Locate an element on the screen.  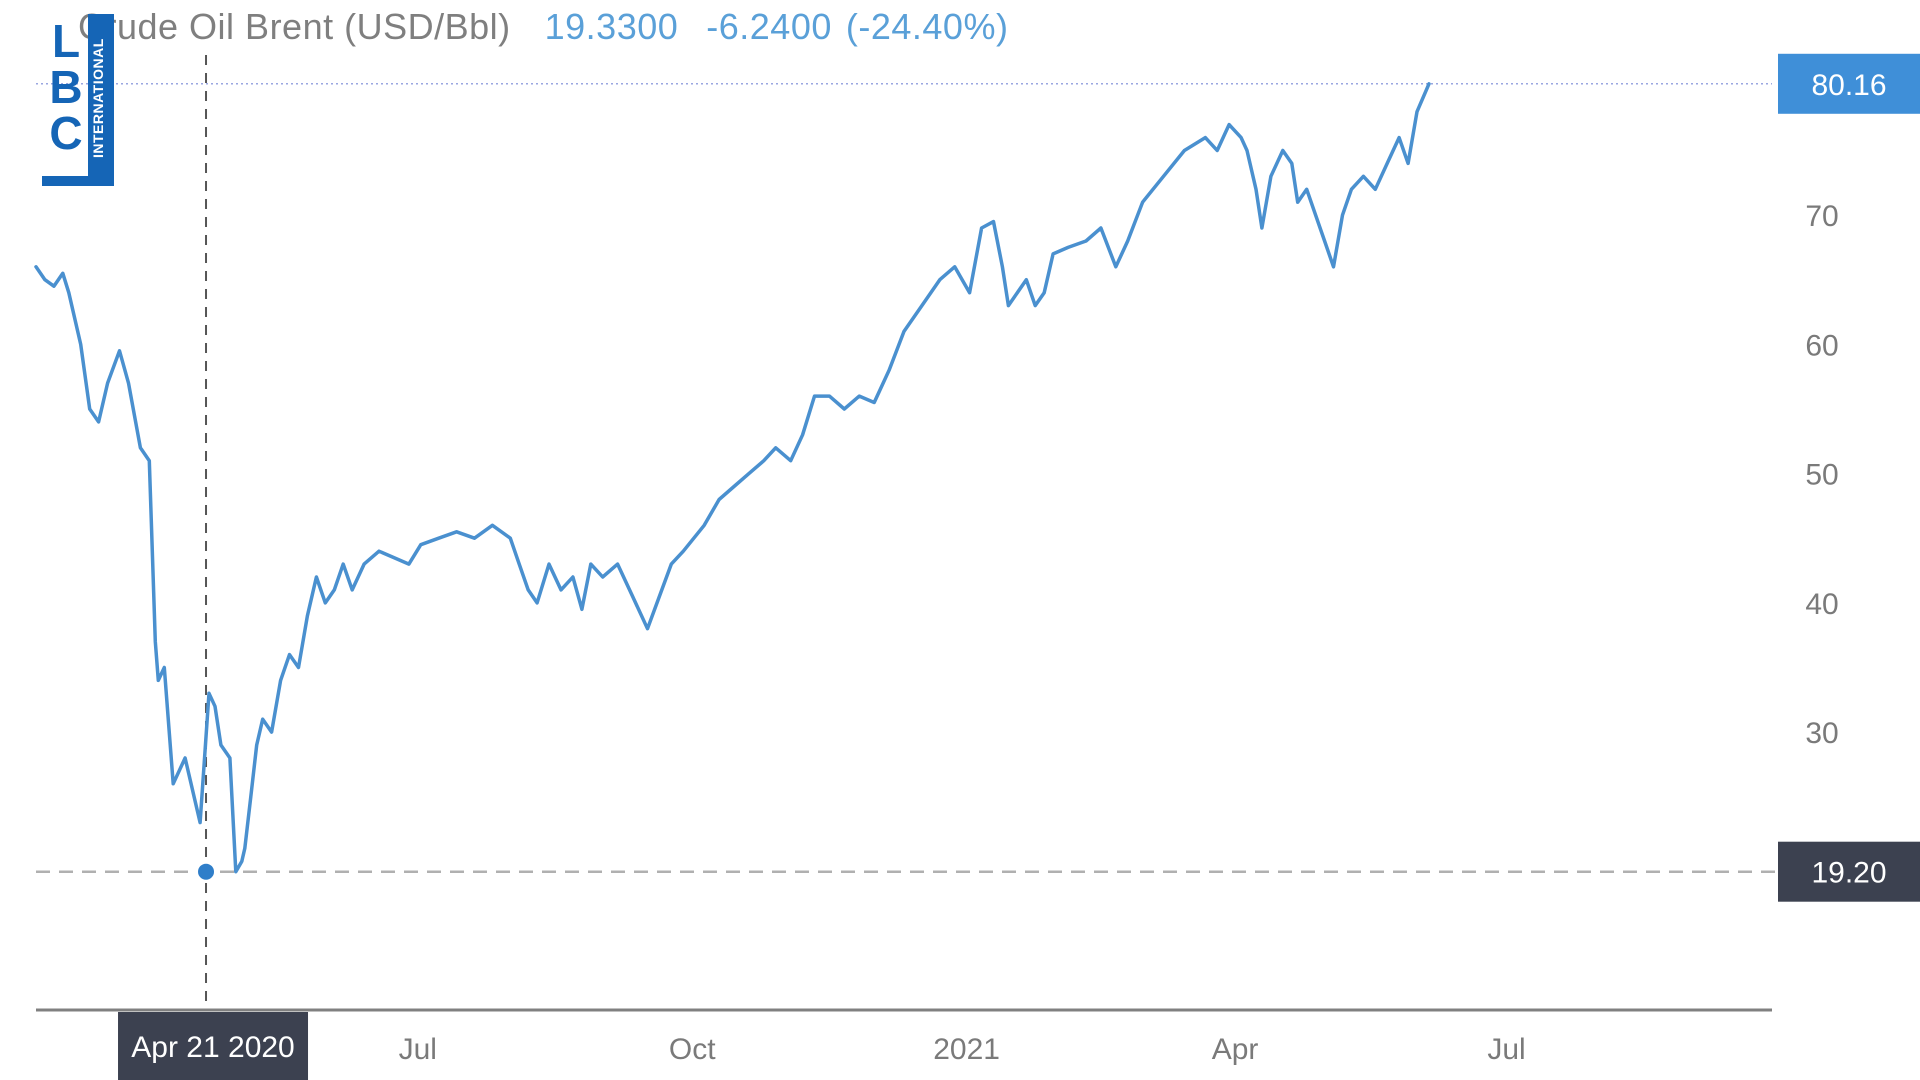
logo-subtitle: INTERNATIONAL is located at coordinates (98, 98).